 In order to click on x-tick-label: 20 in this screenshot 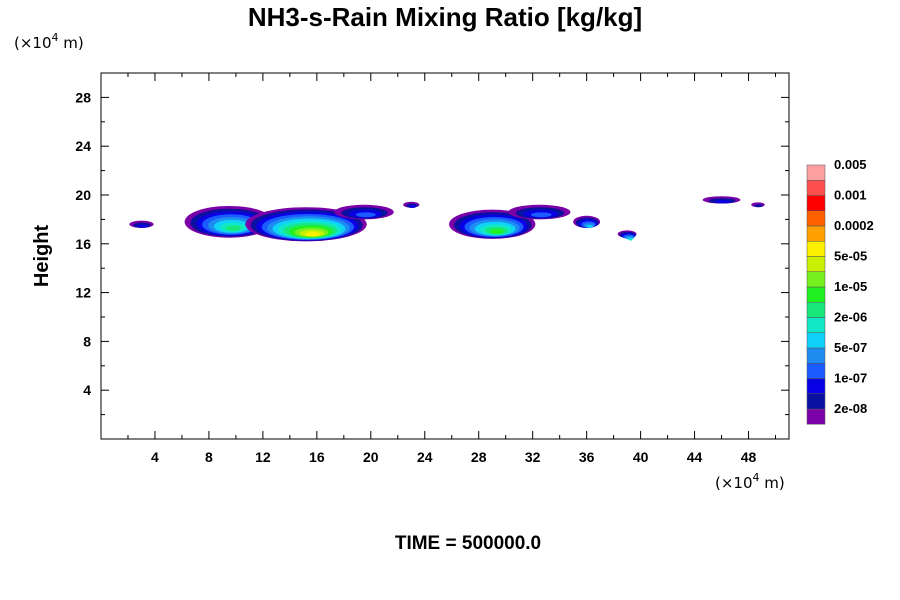, I will do `click(371, 457)`.